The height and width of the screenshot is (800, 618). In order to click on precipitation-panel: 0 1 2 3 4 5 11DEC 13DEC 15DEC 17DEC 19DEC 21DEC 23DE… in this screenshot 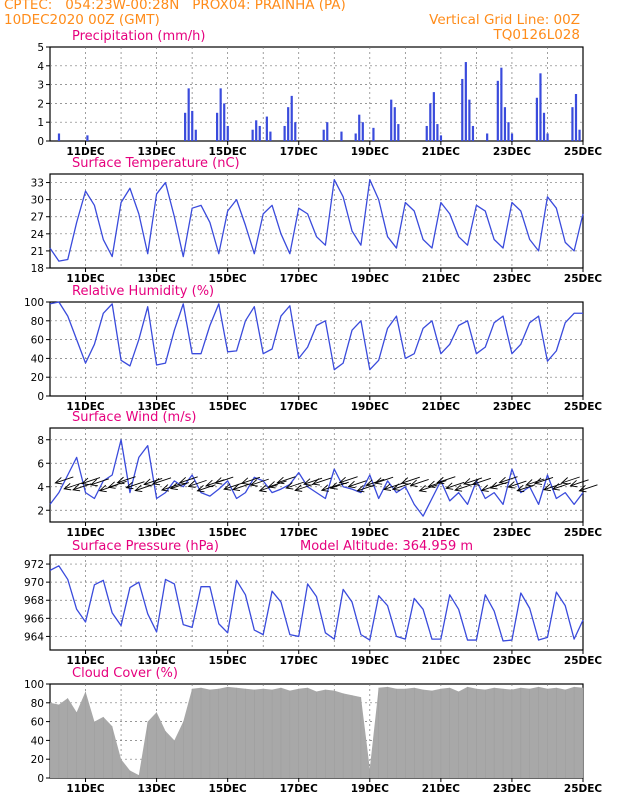, I will do `click(319, 93)`.